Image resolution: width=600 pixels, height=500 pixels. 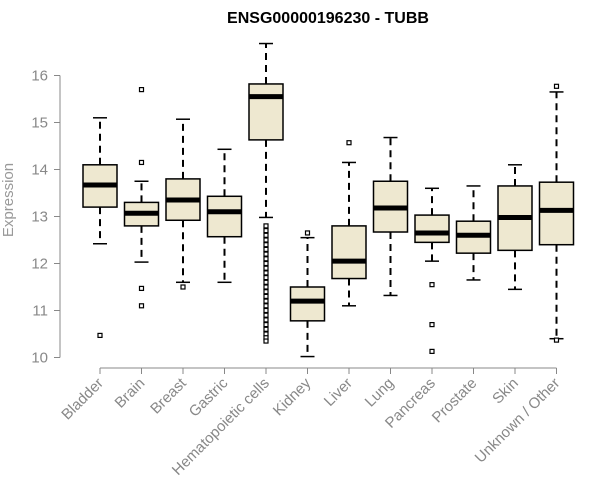 I want to click on box-gastric, so click(x=224, y=216).